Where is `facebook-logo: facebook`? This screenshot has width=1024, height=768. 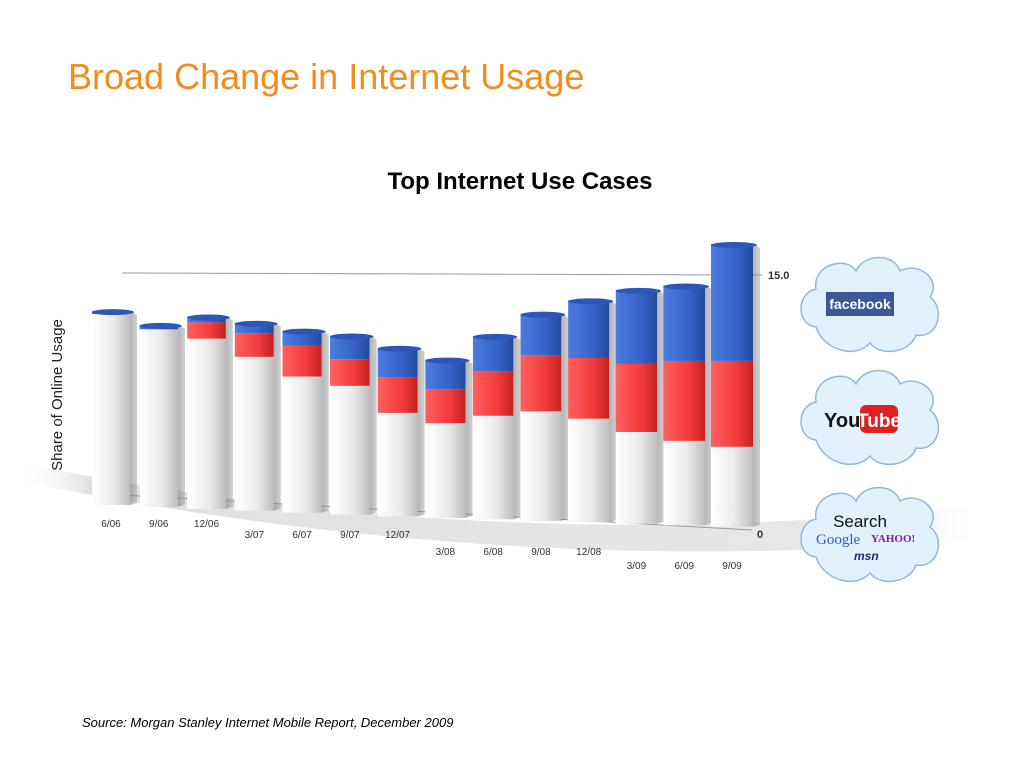 facebook-logo: facebook is located at coordinates (860, 304).